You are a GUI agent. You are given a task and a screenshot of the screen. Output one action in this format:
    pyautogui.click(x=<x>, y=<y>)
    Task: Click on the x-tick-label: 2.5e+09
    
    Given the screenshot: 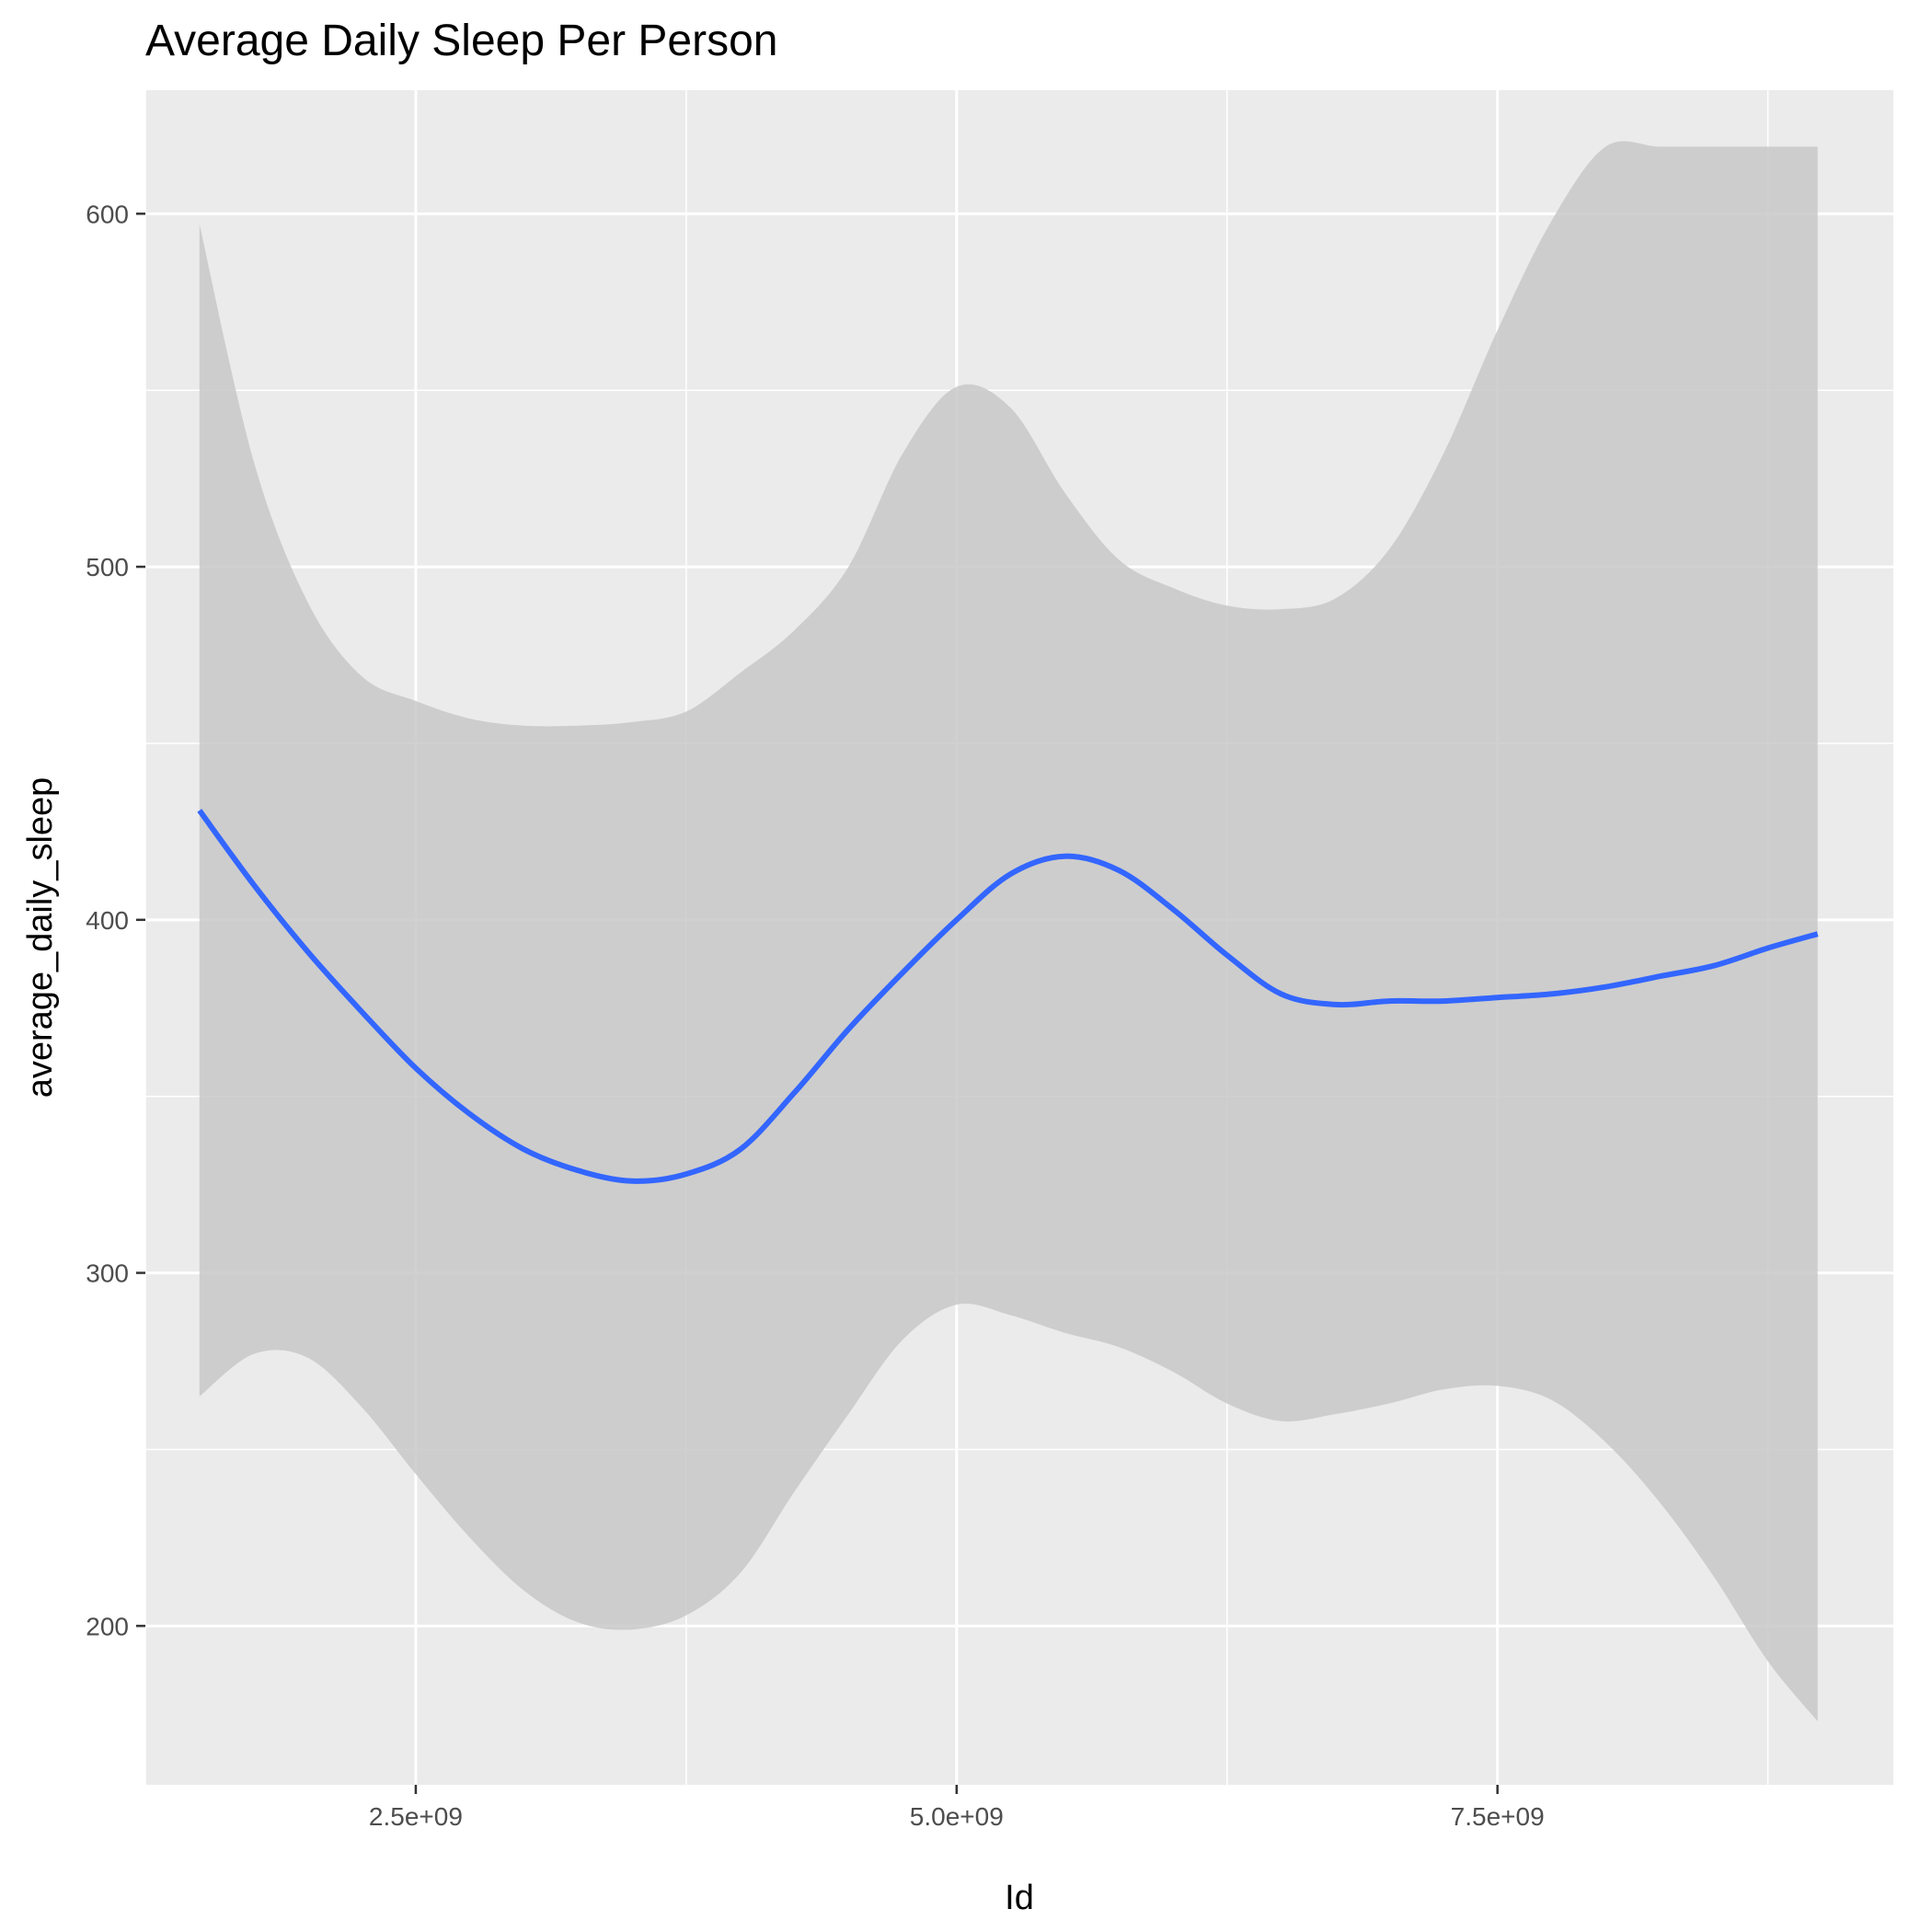 What is the action you would take?
    pyautogui.click(x=416, y=1816)
    